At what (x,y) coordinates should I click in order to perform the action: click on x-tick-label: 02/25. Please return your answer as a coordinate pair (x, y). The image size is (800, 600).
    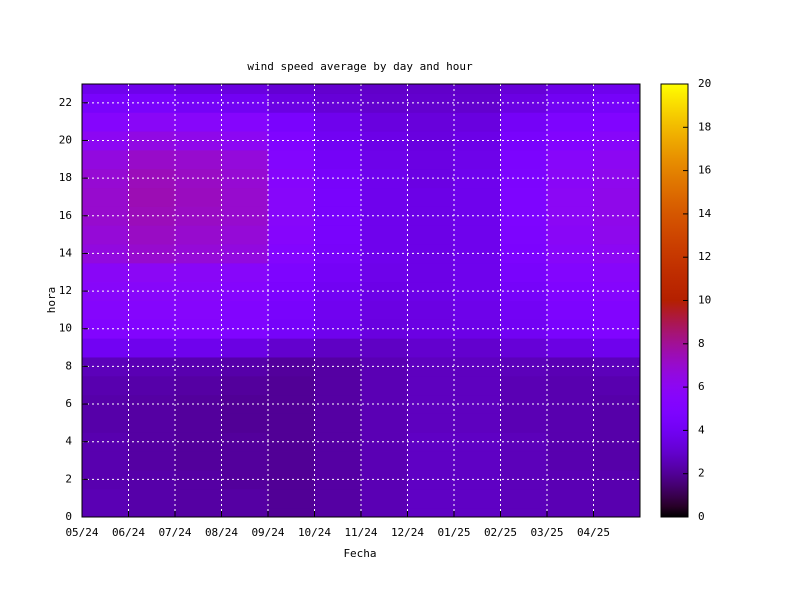
    Looking at the image, I should click on (500, 532).